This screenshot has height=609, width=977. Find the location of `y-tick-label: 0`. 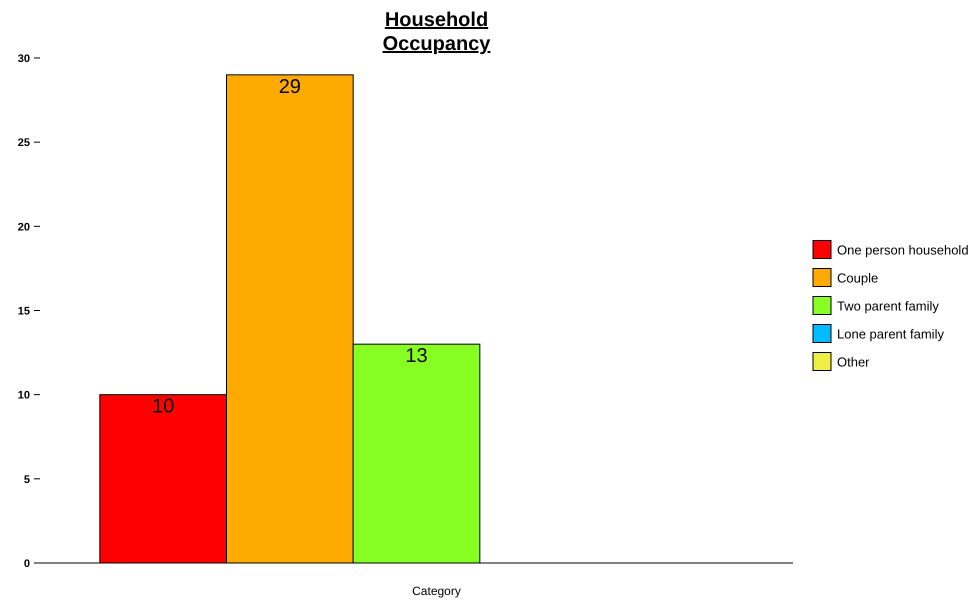

y-tick-label: 0 is located at coordinates (27, 564).